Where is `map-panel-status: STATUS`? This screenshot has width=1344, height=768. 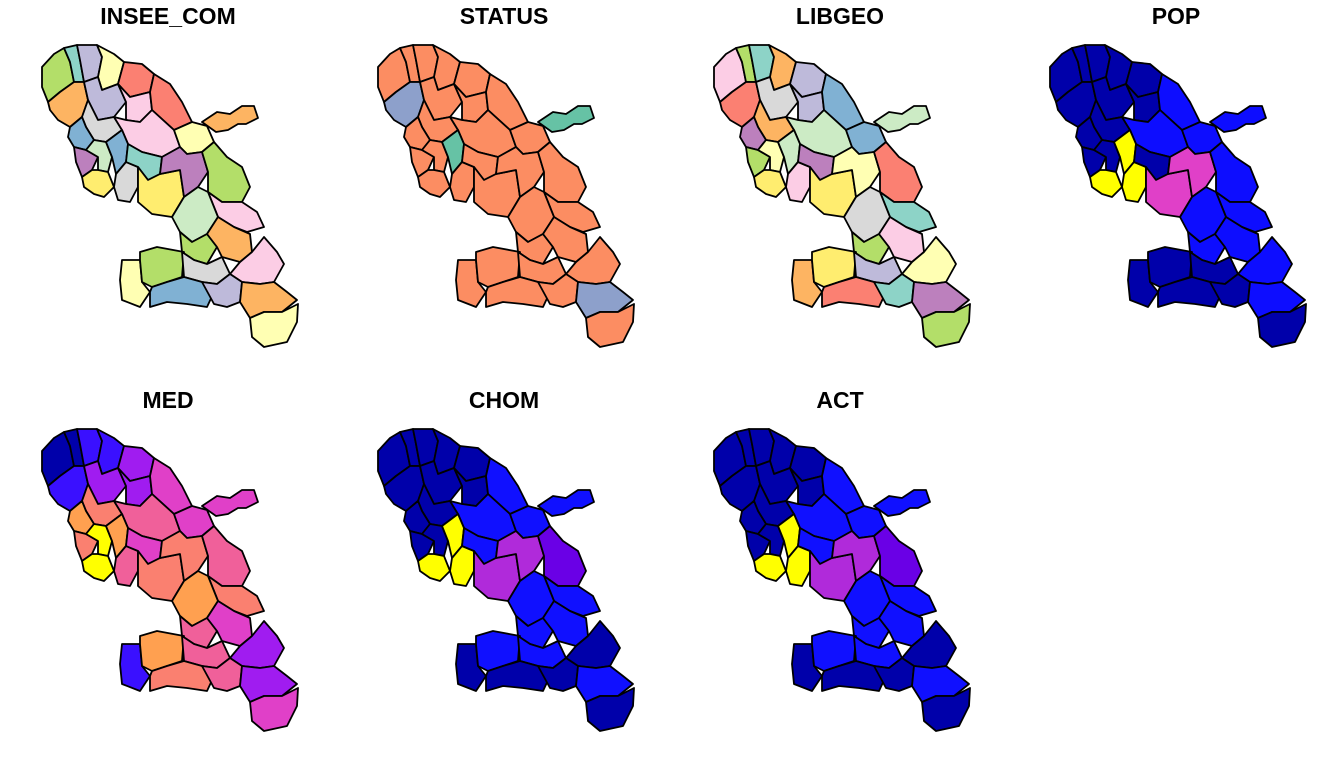
map-panel-status: STATUS is located at coordinates (504, 192).